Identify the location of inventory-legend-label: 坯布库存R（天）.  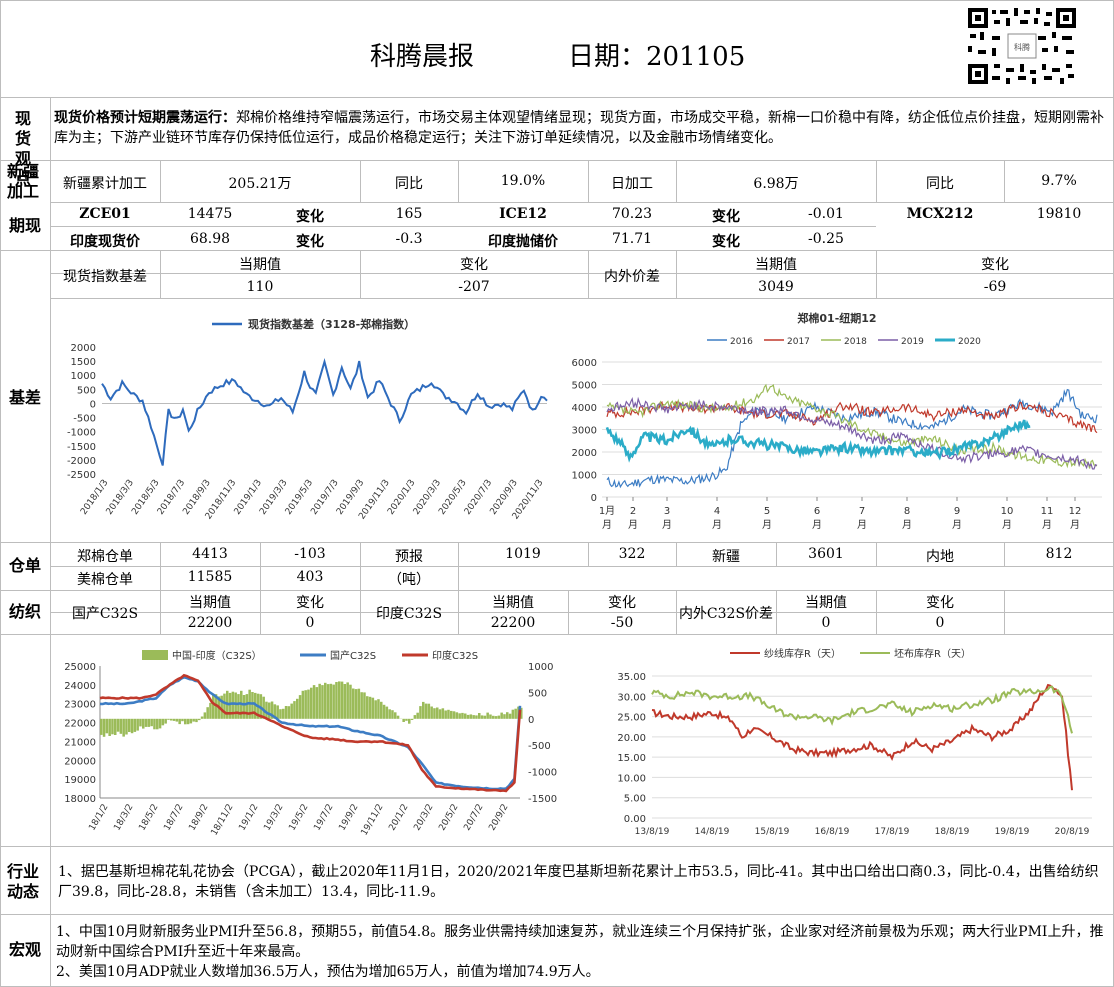
(932, 653).